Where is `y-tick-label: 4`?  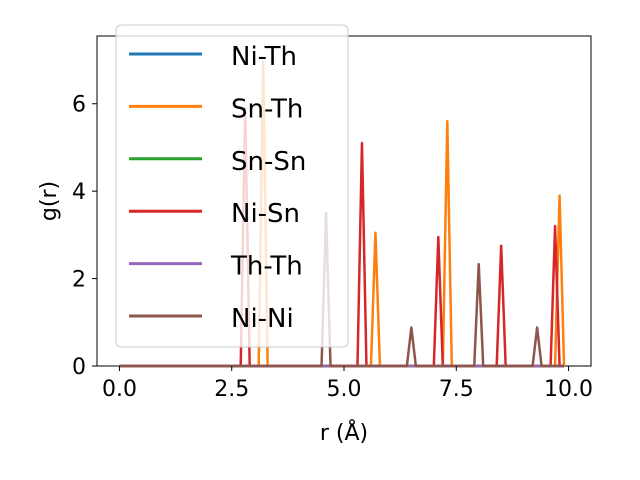
y-tick-label: 4 is located at coordinates (79, 192).